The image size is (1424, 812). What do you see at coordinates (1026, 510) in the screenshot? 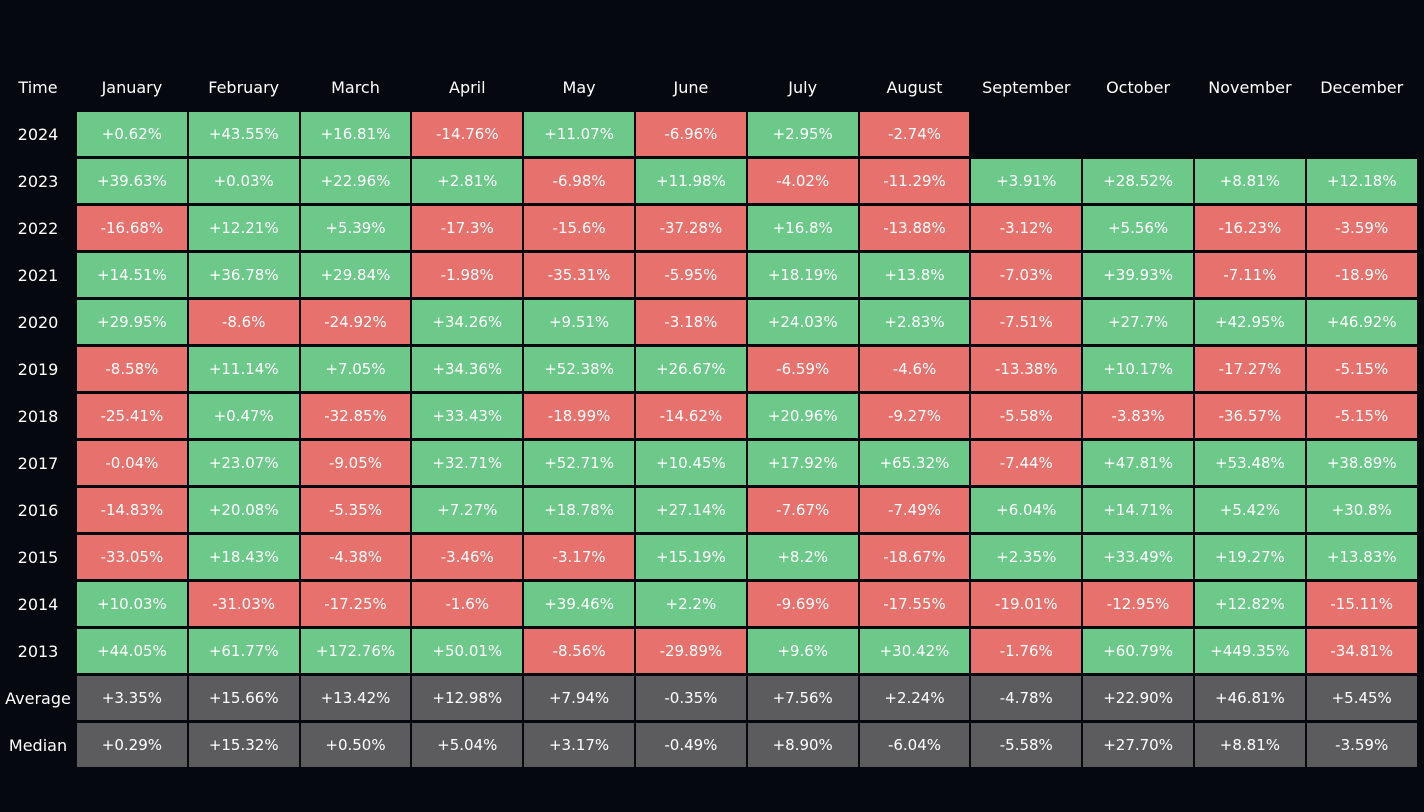
I see `value-cell: +6.04%` at bounding box center [1026, 510].